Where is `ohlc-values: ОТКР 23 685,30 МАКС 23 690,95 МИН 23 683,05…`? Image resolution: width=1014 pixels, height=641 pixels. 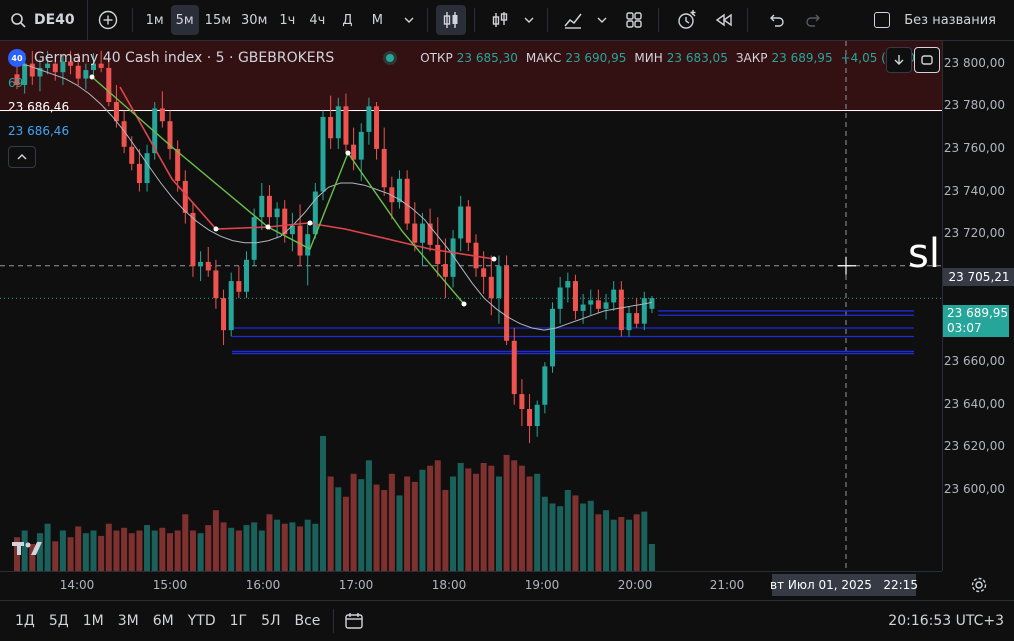 ohlc-values: ОТКР 23 685,30 МАКС 23 690,95 МИН 23 683,05… is located at coordinates (679, 58).